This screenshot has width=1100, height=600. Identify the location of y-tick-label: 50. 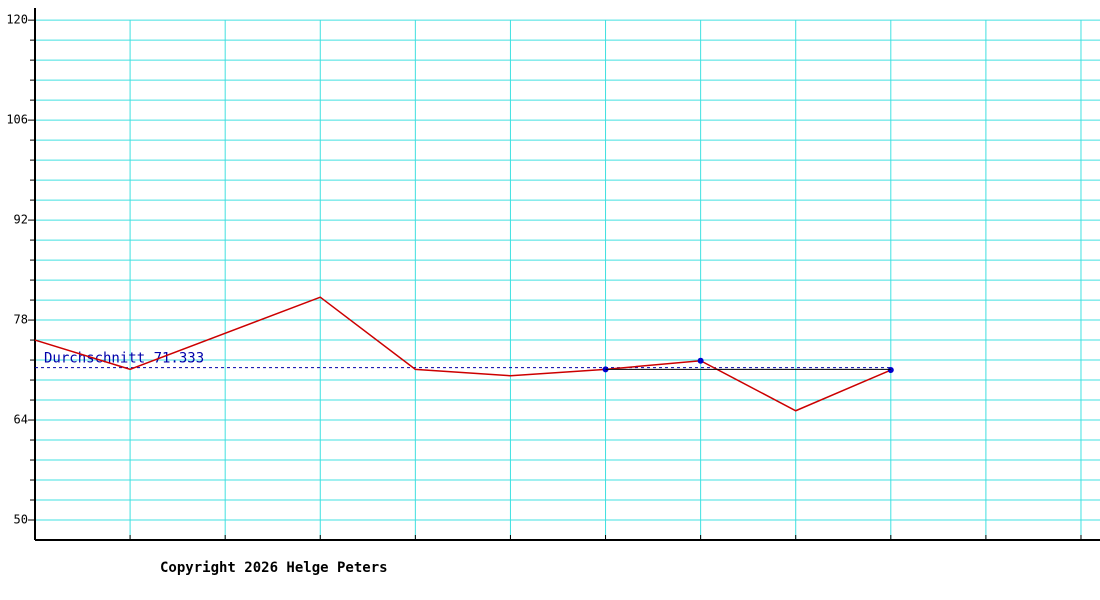
(21, 520).